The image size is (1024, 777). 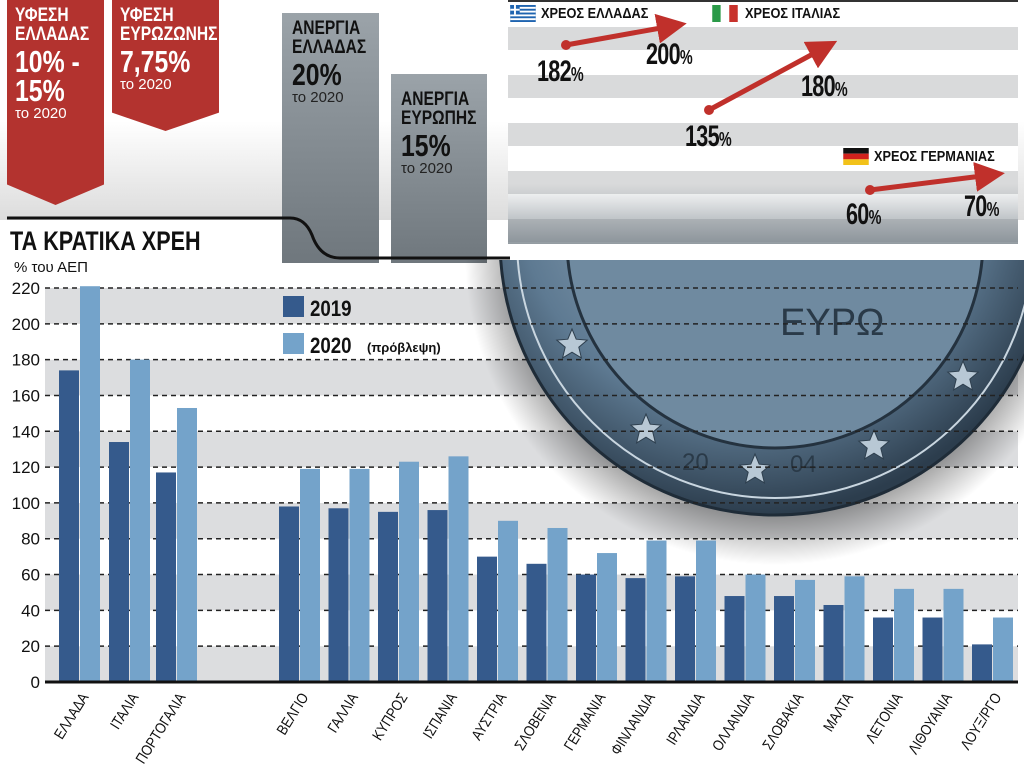 What do you see at coordinates (685, 718) in the screenshot?
I see `x-tick-label: ΙΡΛΑΝΔΙΑ` at bounding box center [685, 718].